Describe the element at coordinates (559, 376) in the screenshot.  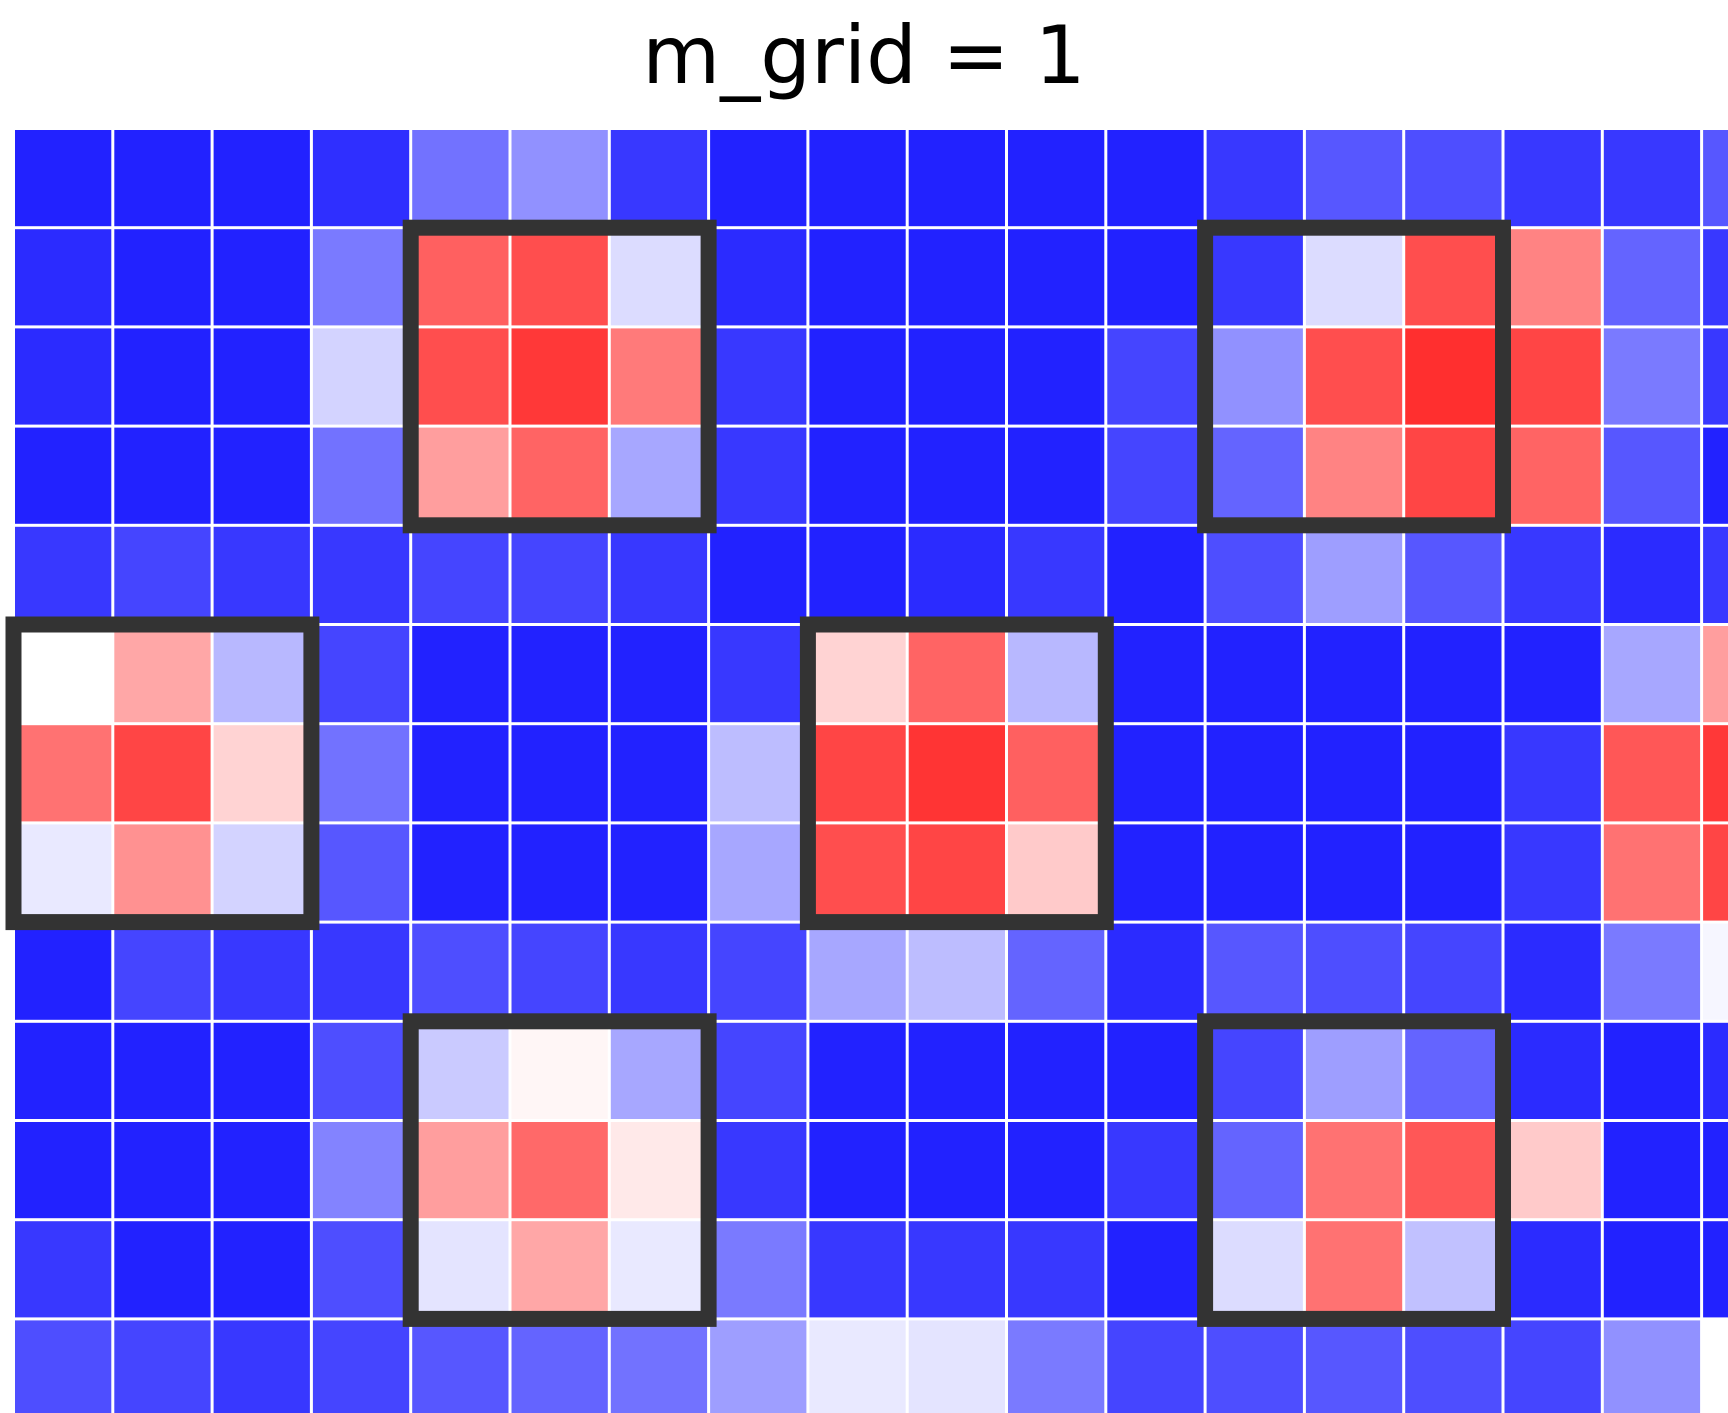
I see `highlight-box` at that location.